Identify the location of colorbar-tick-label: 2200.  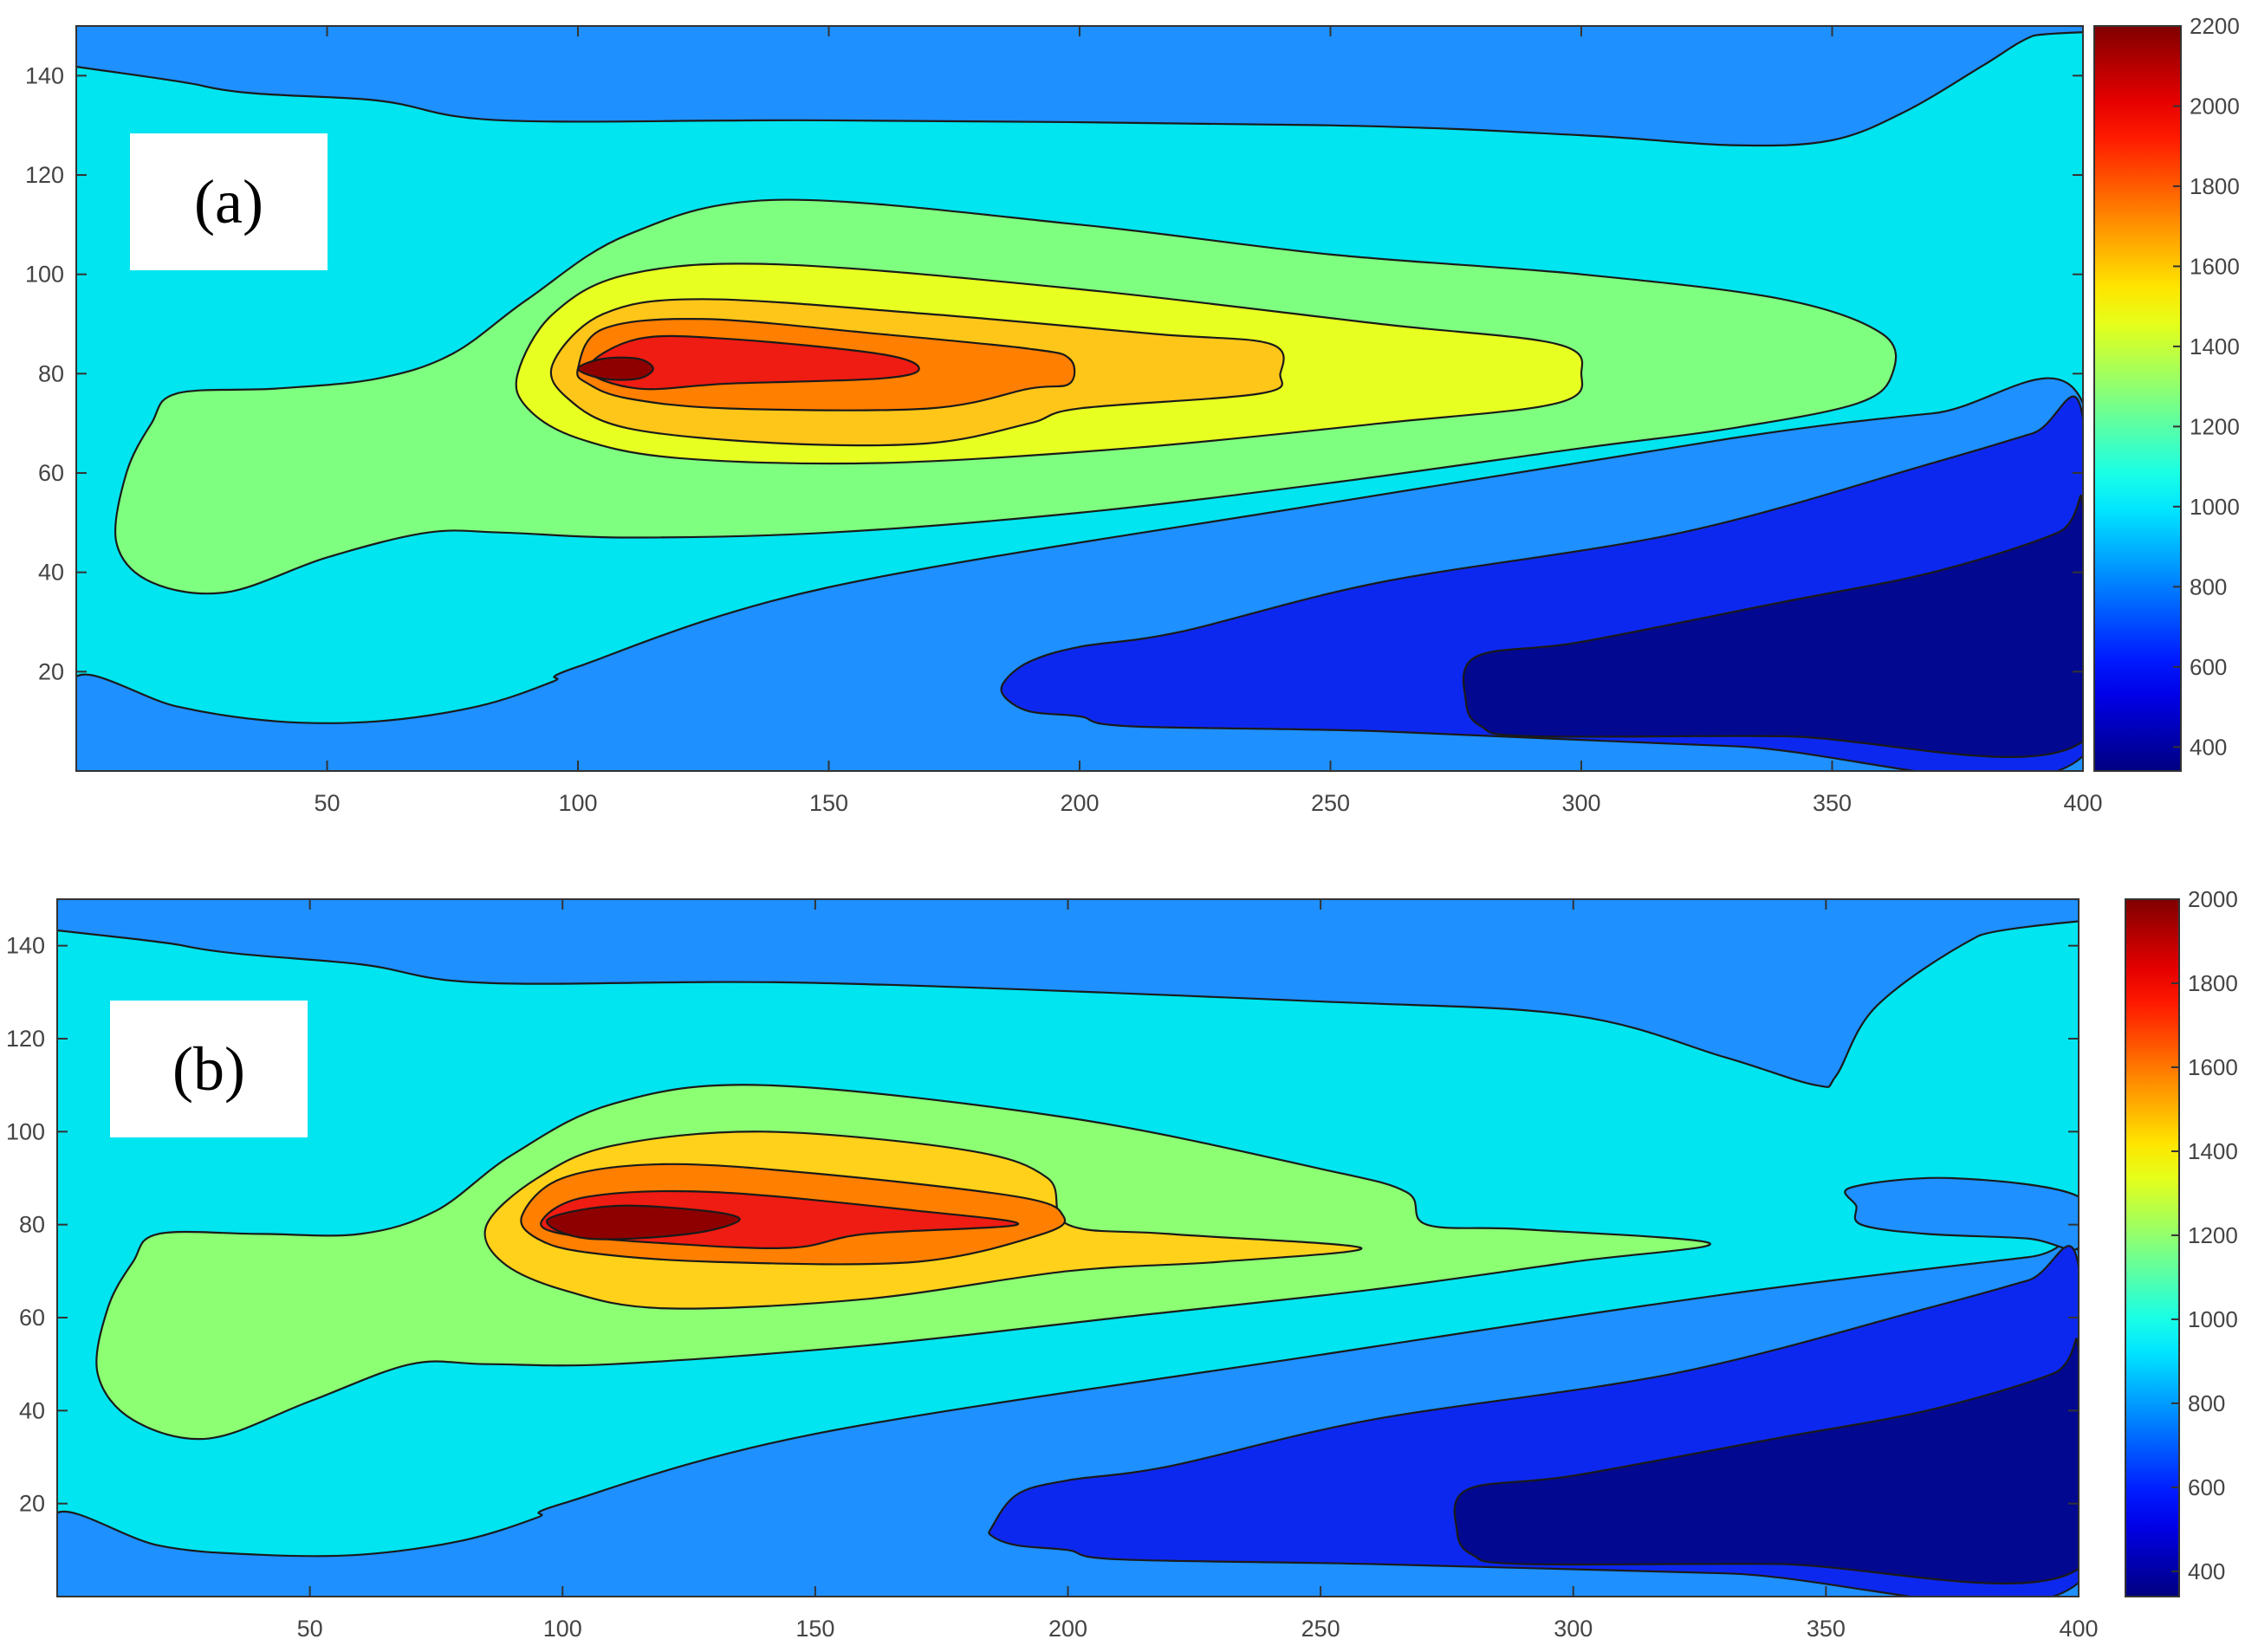
(2215, 26).